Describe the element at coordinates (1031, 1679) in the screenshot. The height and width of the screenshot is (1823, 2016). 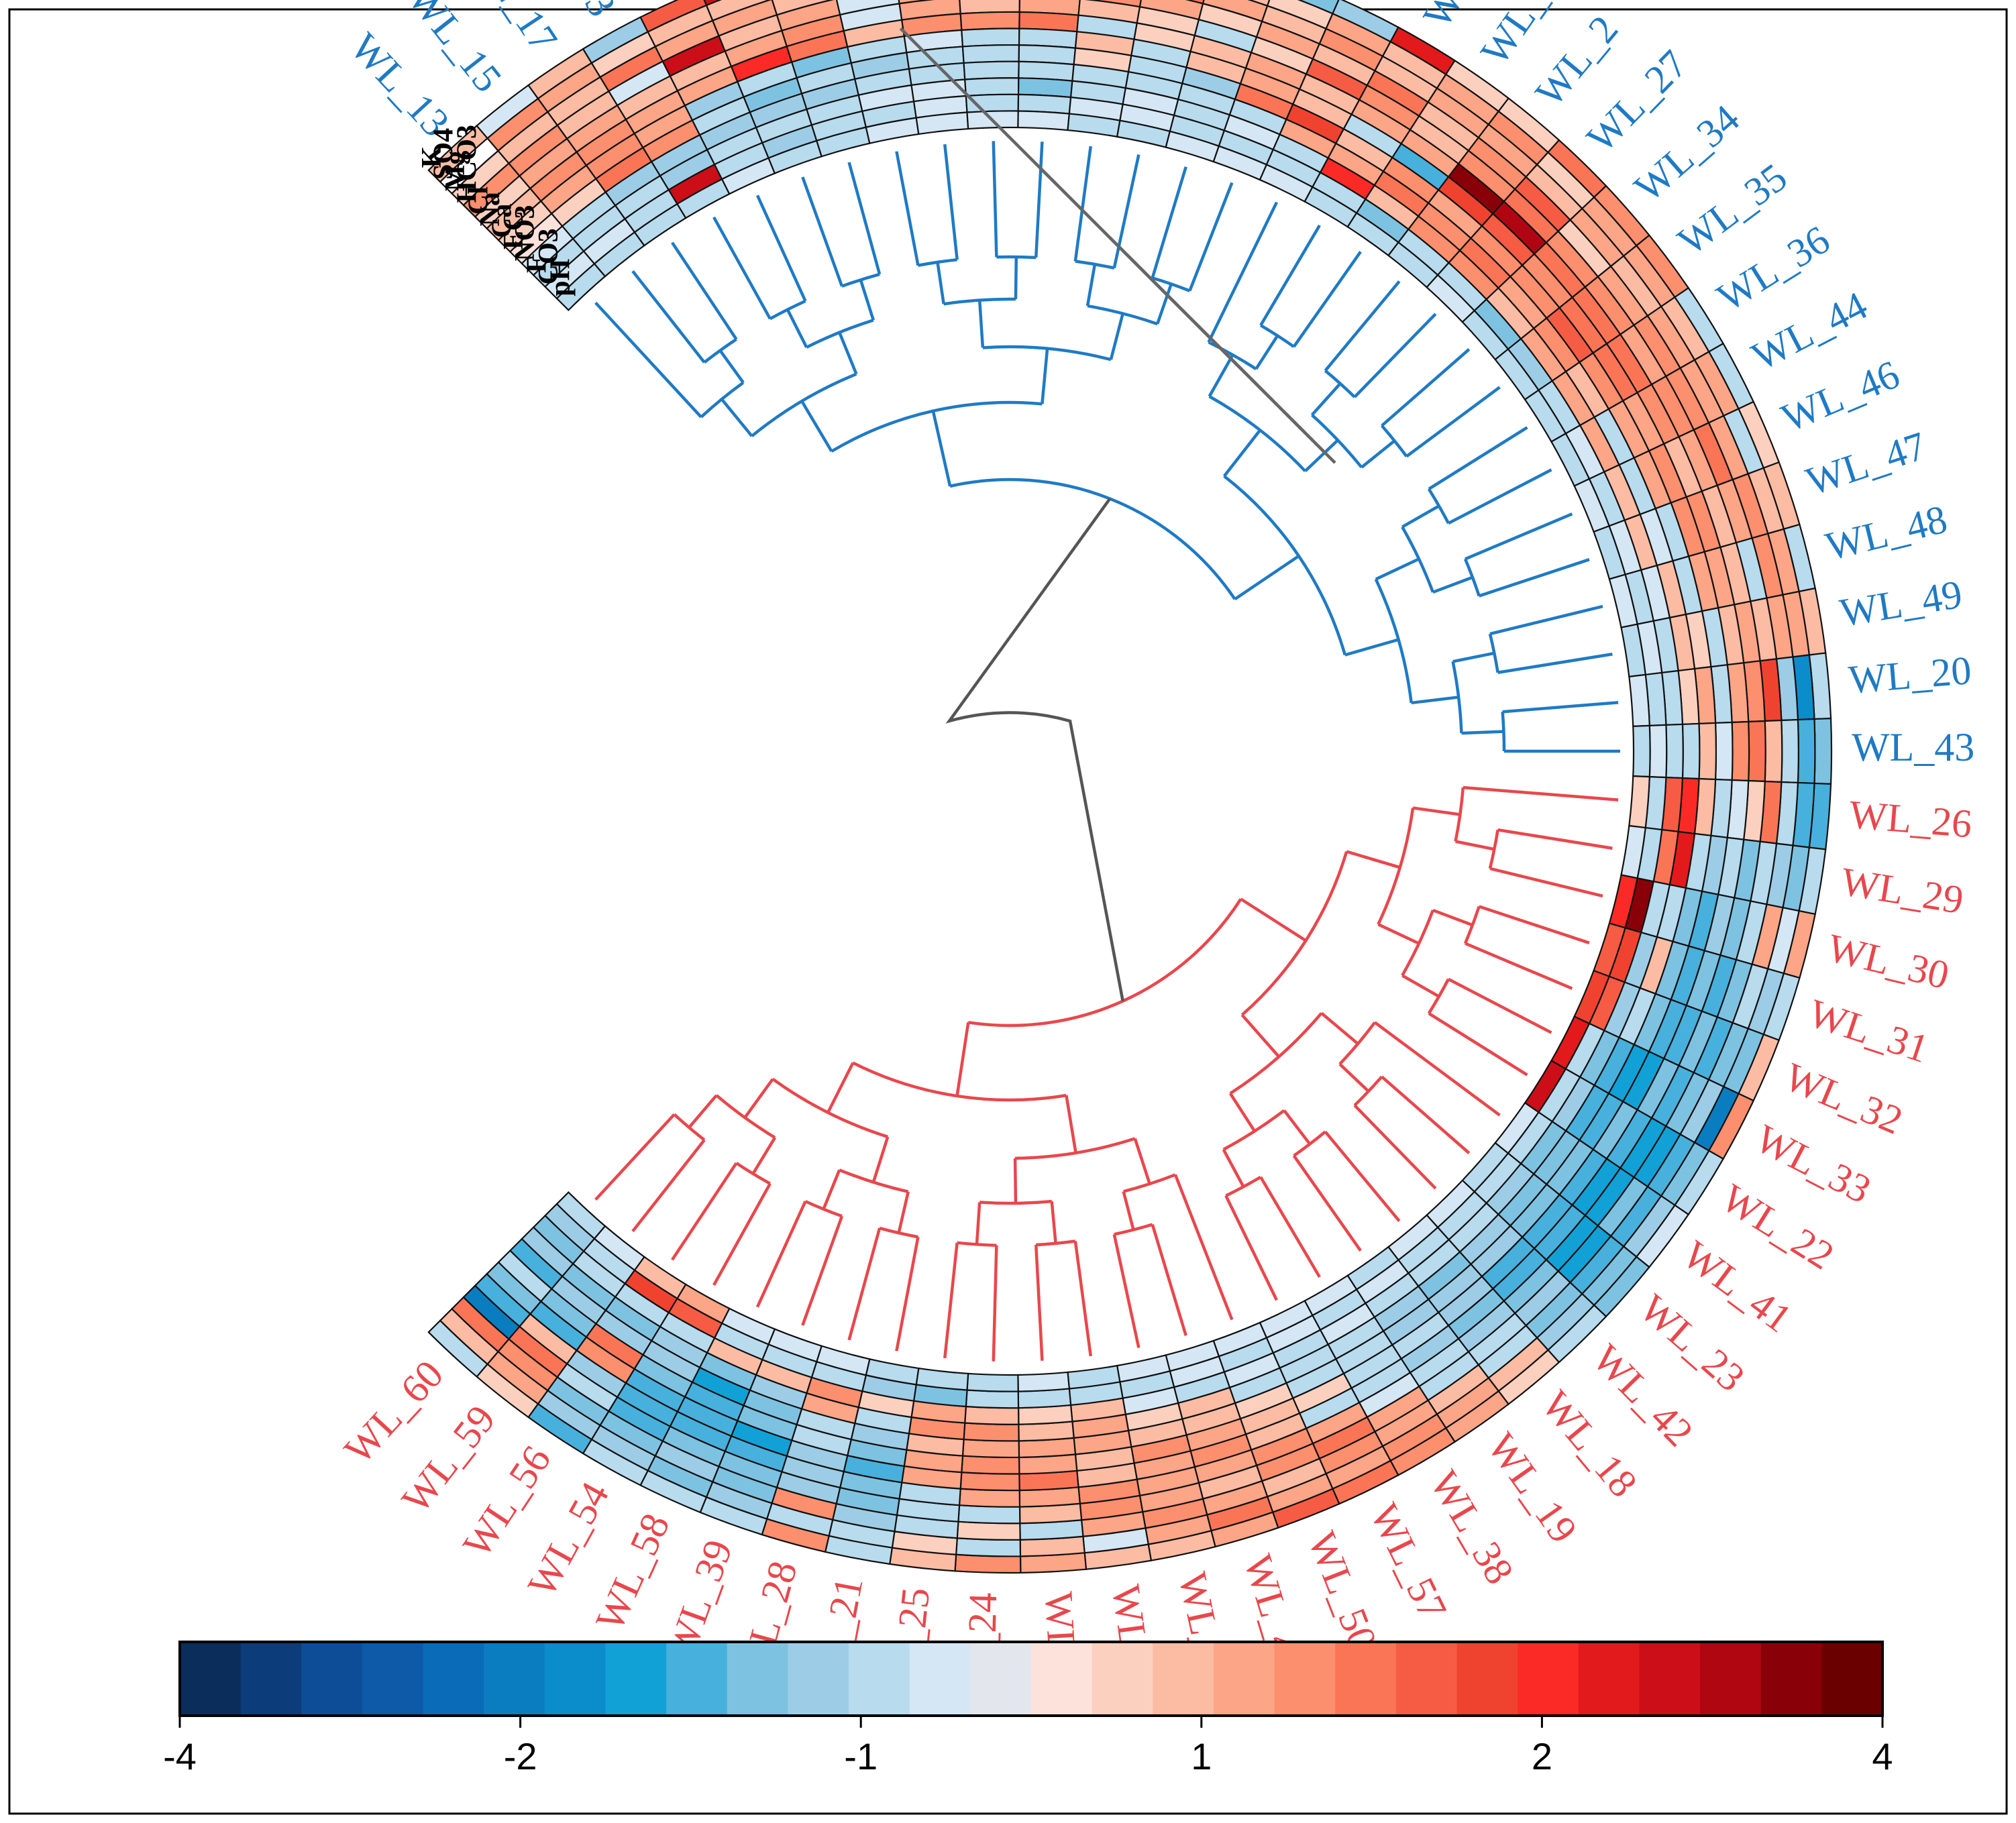
I see `colorbar-outline` at that location.